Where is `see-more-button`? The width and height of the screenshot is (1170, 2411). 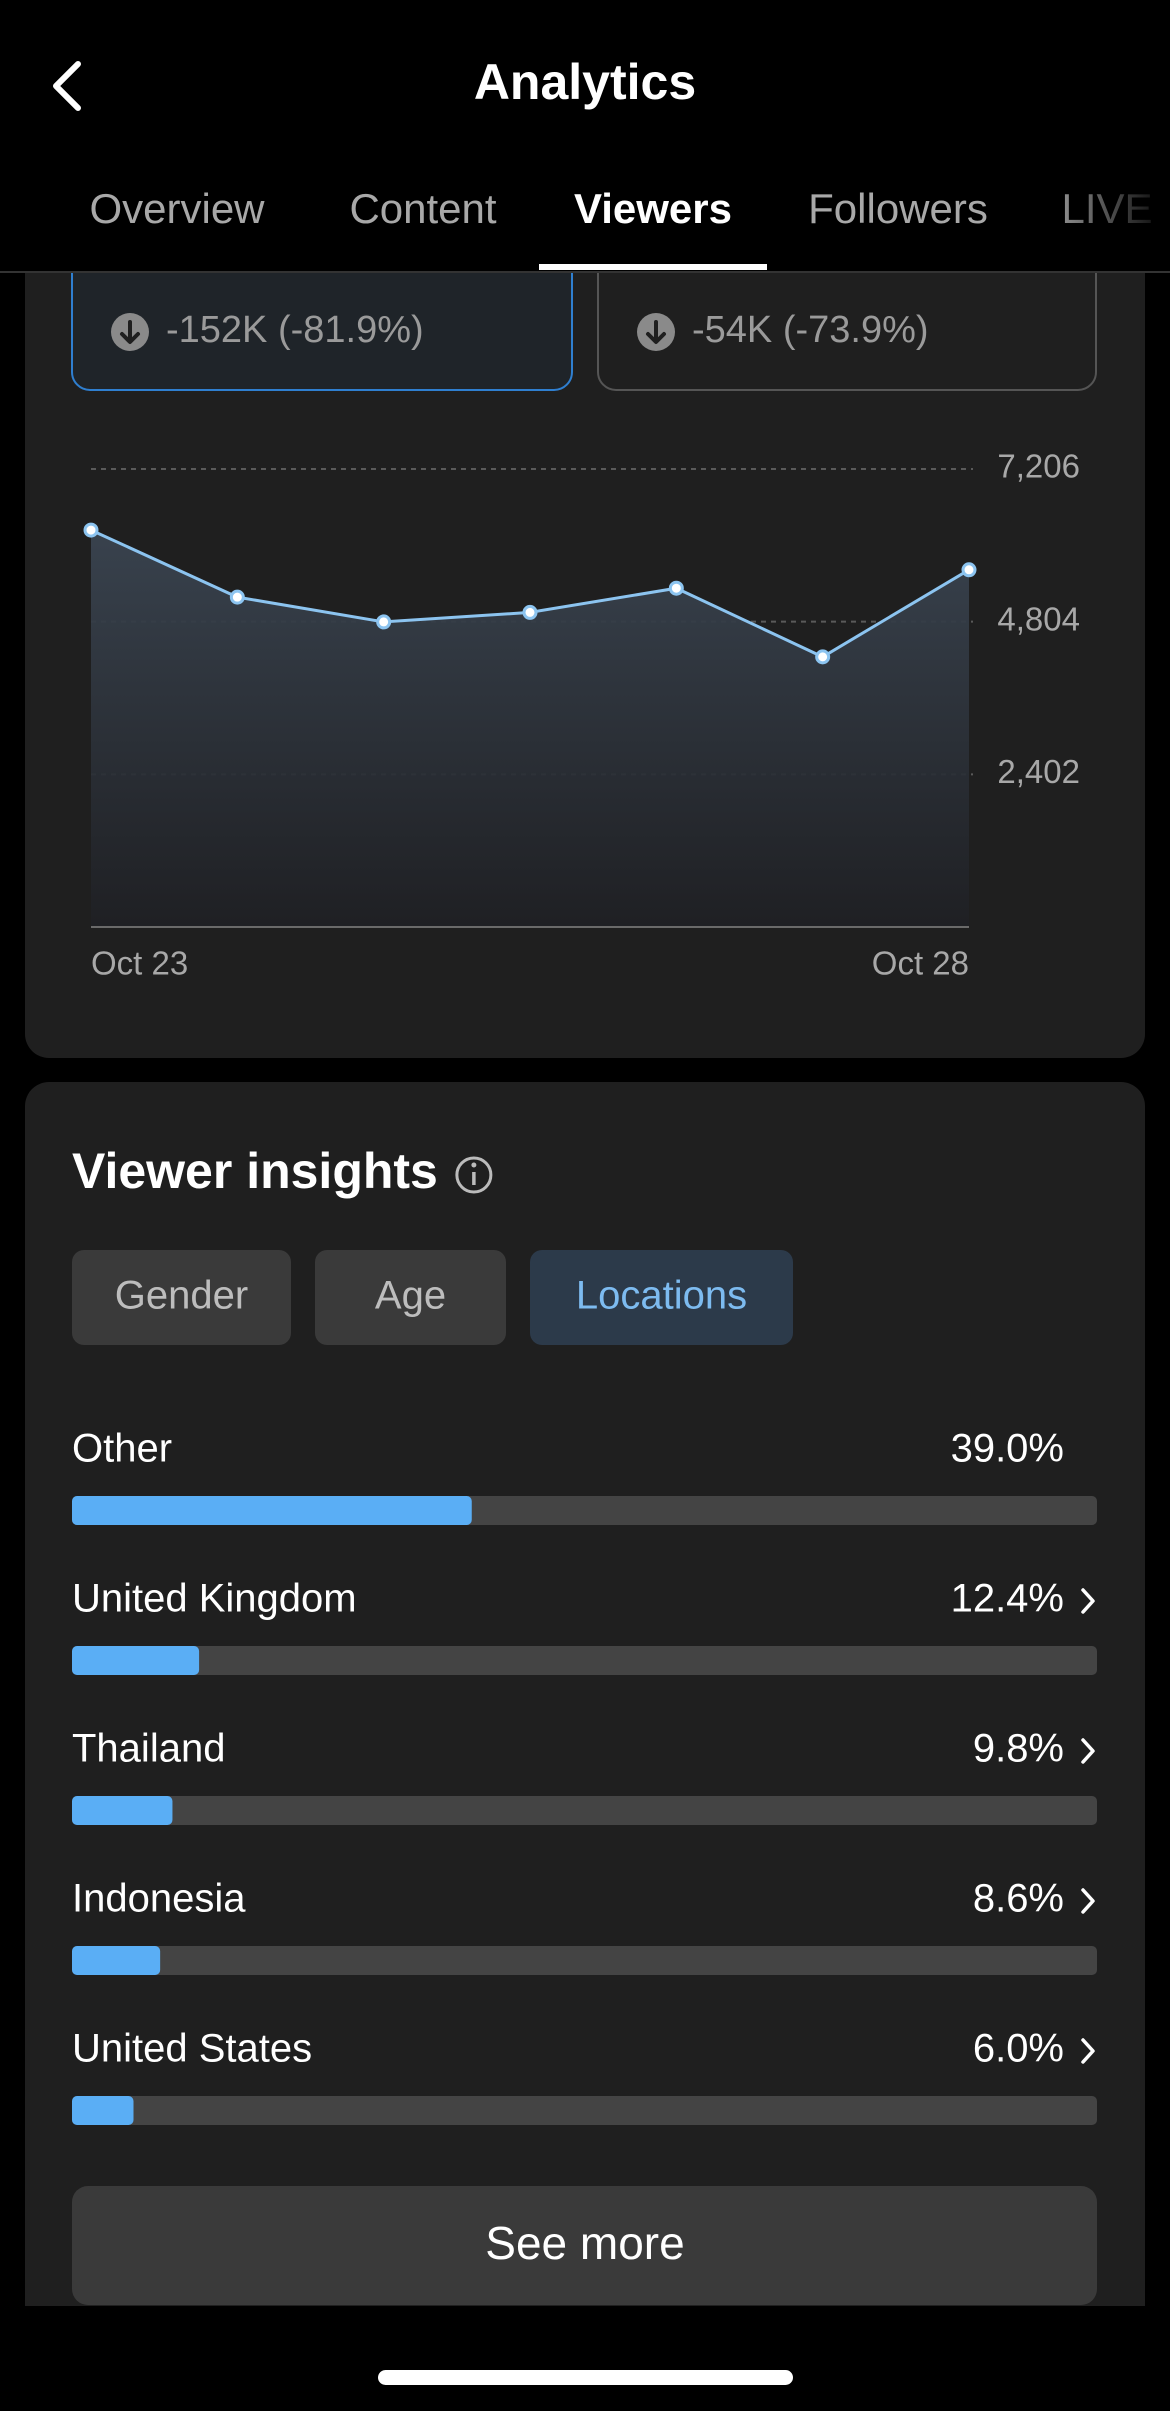
see-more-button is located at coordinates (584, 2245).